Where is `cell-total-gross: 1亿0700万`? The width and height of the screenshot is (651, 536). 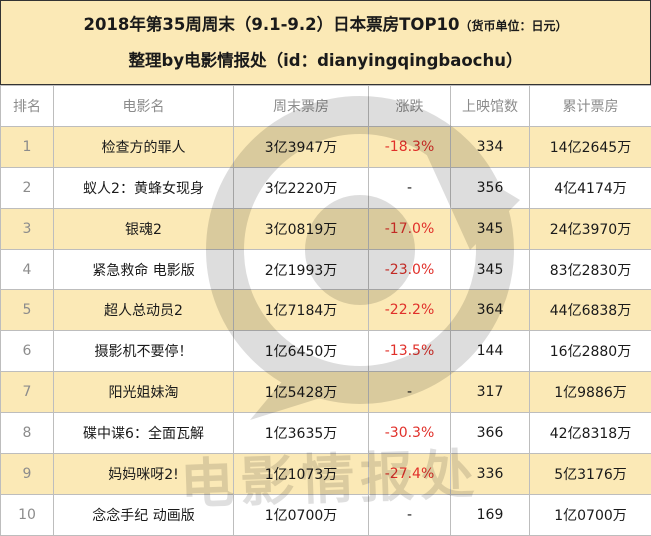 cell-total-gross: 1亿0700万 is located at coordinates (590, 514).